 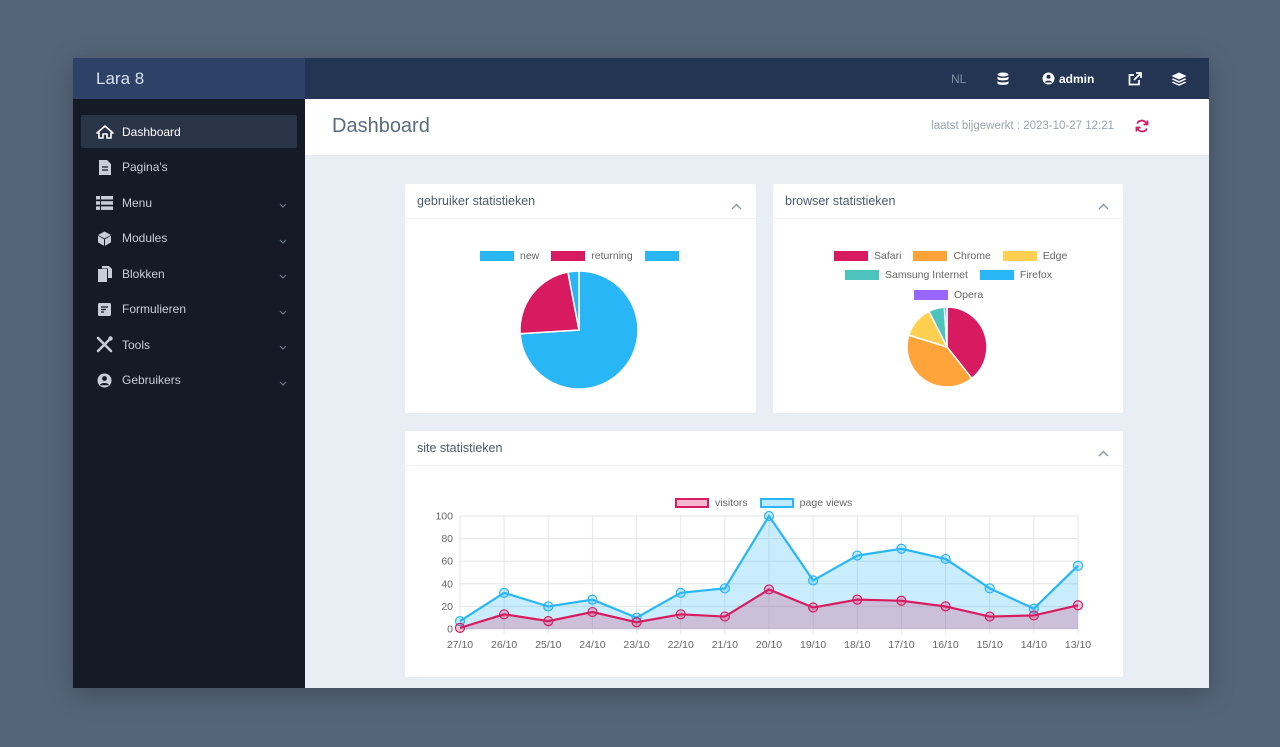 What do you see at coordinates (189, 167) in the screenshot?
I see `sidebar-item-paginas: Pagina's` at bounding box center [189, 167].